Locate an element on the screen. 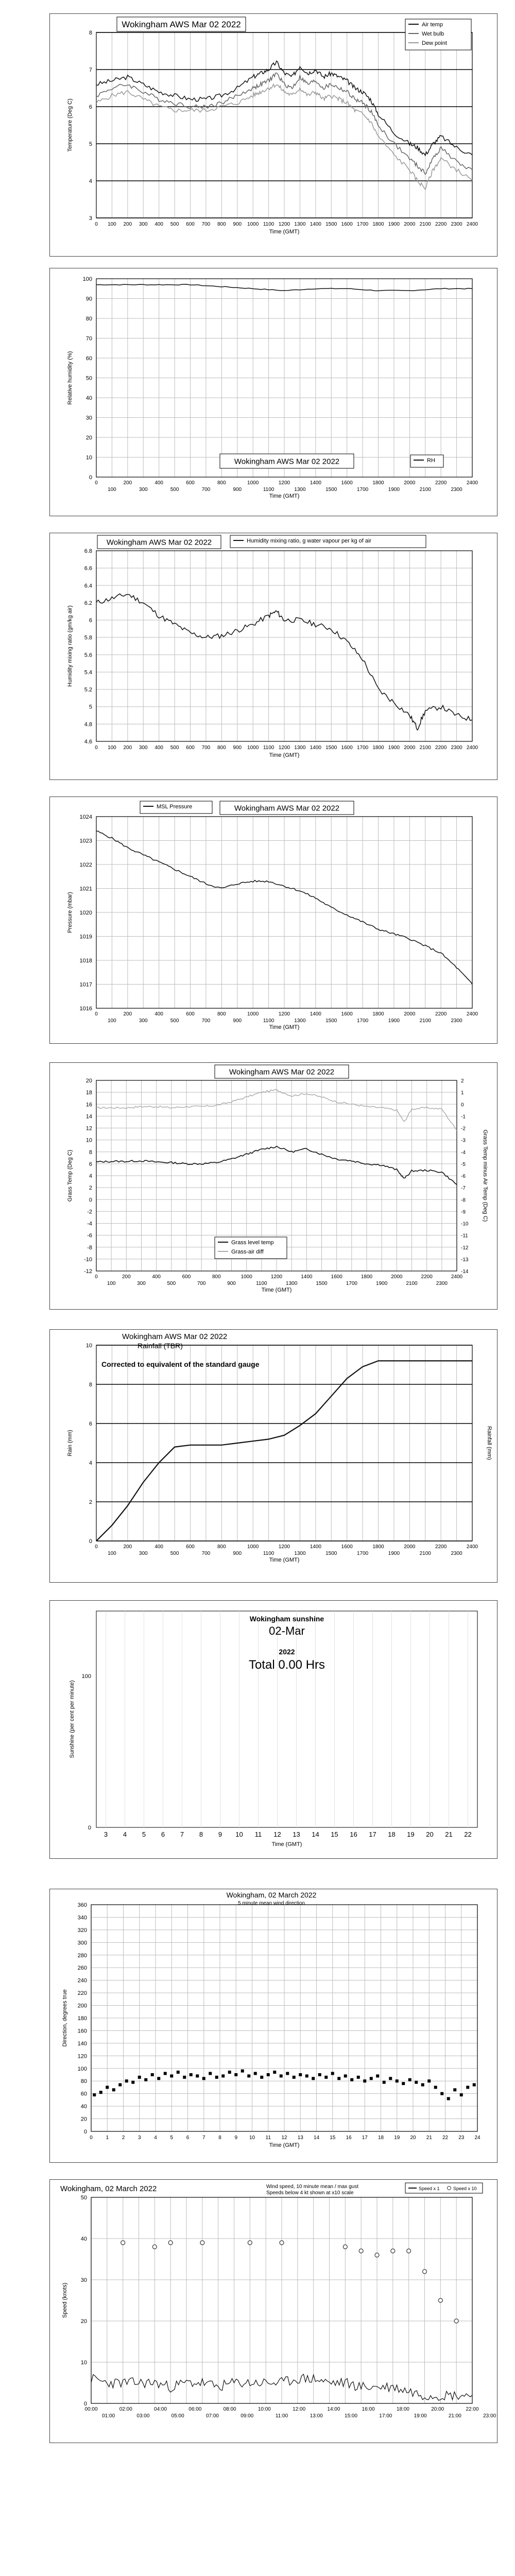 This screenshot has height=2576, width=515. y-tick-label: 18 is located at coordinates (89, 1093).